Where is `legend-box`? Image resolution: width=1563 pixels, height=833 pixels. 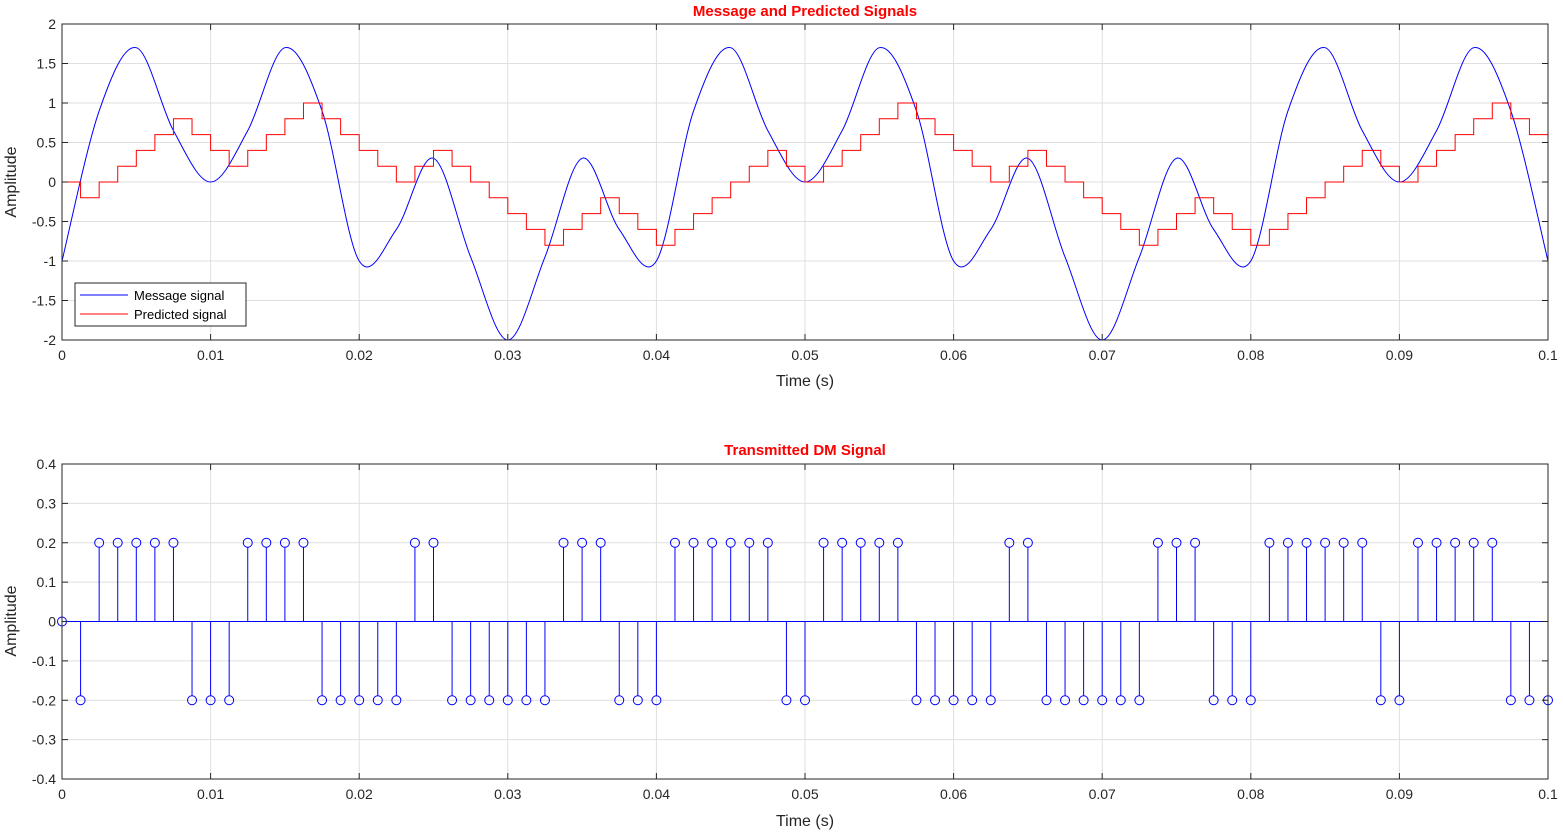 legend-box is located at coordinates (160, 304).